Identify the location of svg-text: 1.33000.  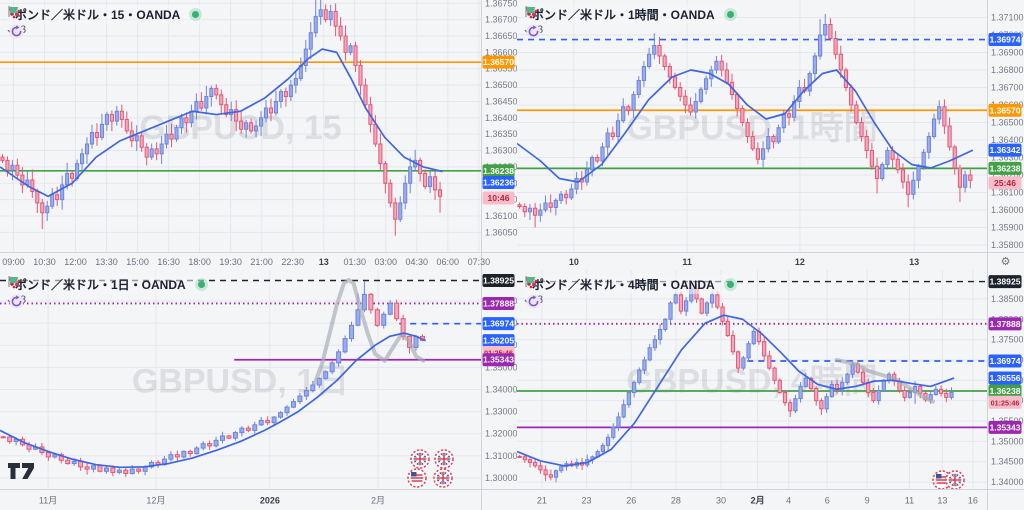
(501, 412).